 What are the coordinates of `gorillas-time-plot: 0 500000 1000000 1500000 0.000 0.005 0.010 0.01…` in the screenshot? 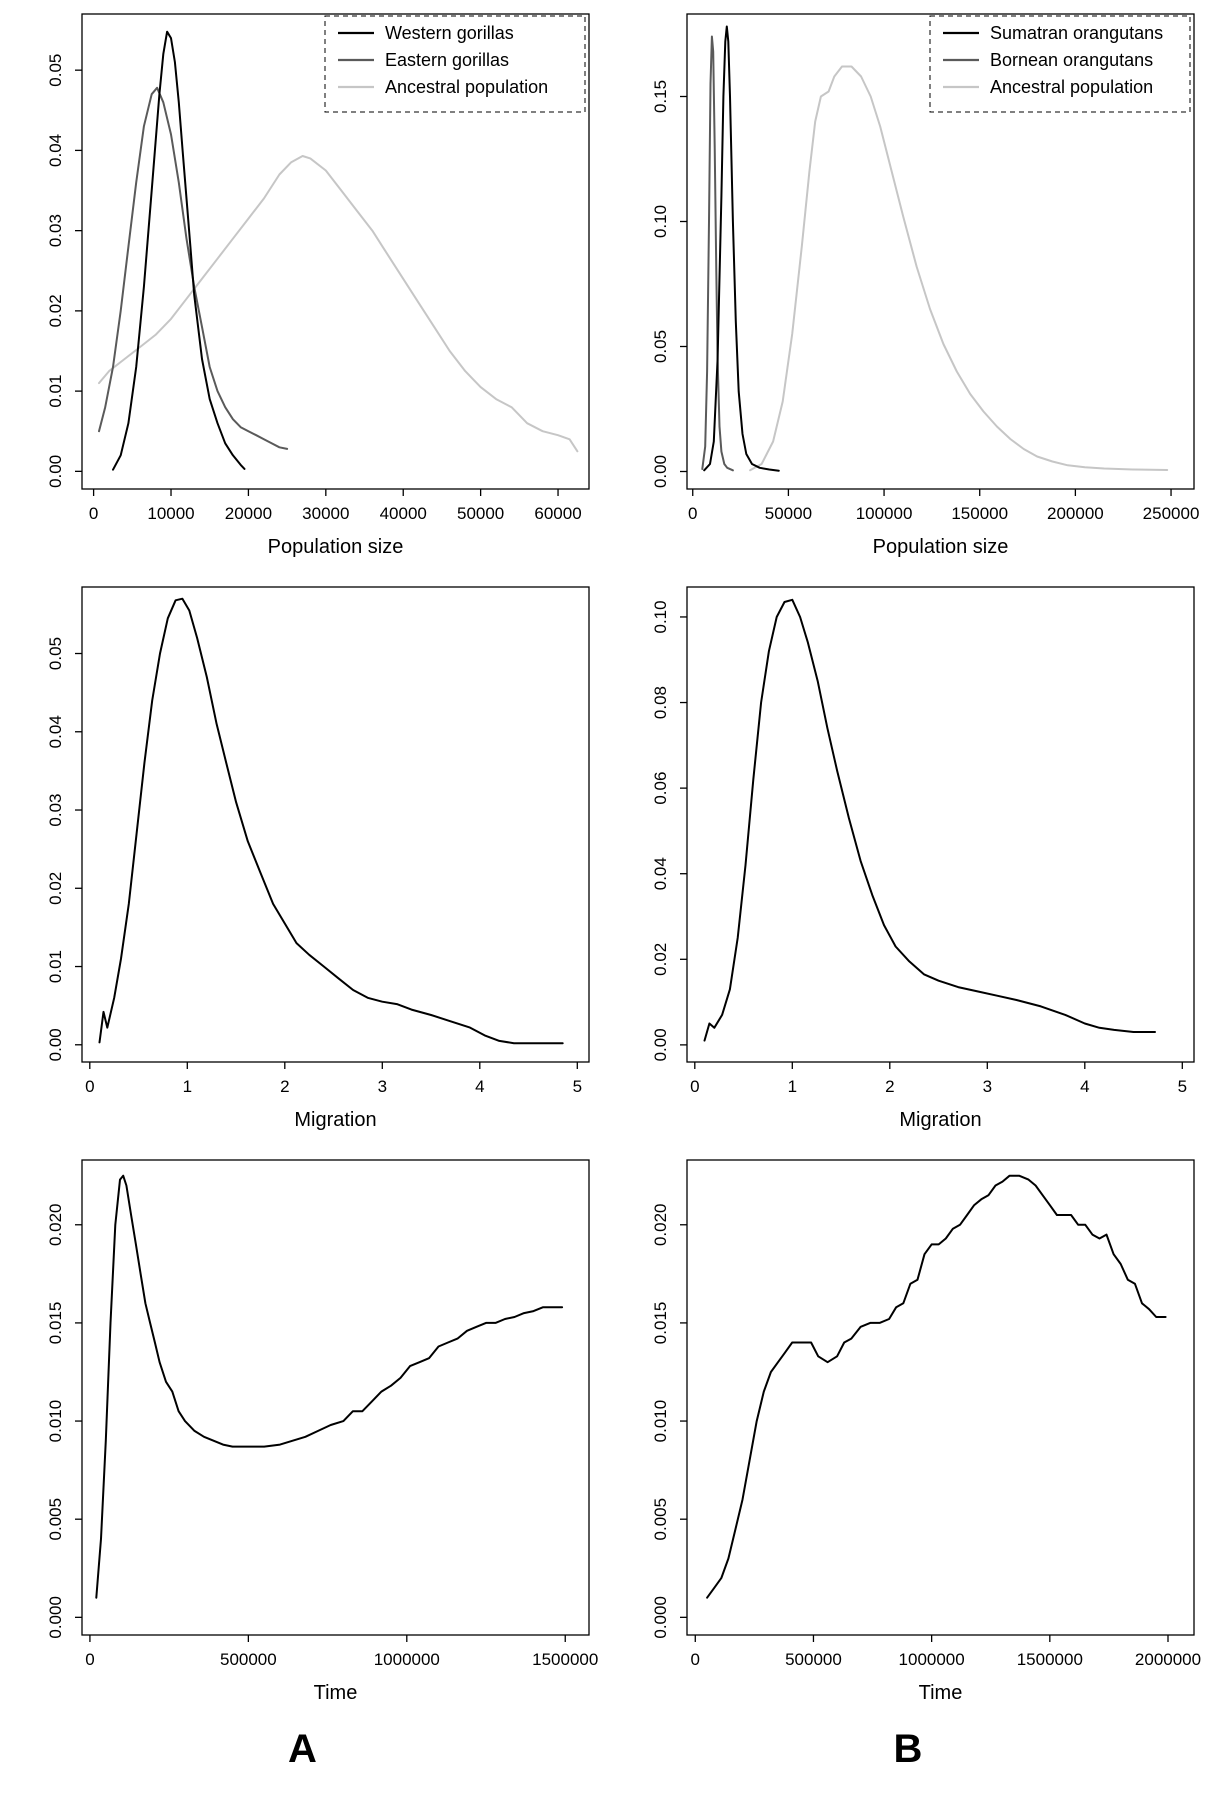 It's located at (322, 1431).